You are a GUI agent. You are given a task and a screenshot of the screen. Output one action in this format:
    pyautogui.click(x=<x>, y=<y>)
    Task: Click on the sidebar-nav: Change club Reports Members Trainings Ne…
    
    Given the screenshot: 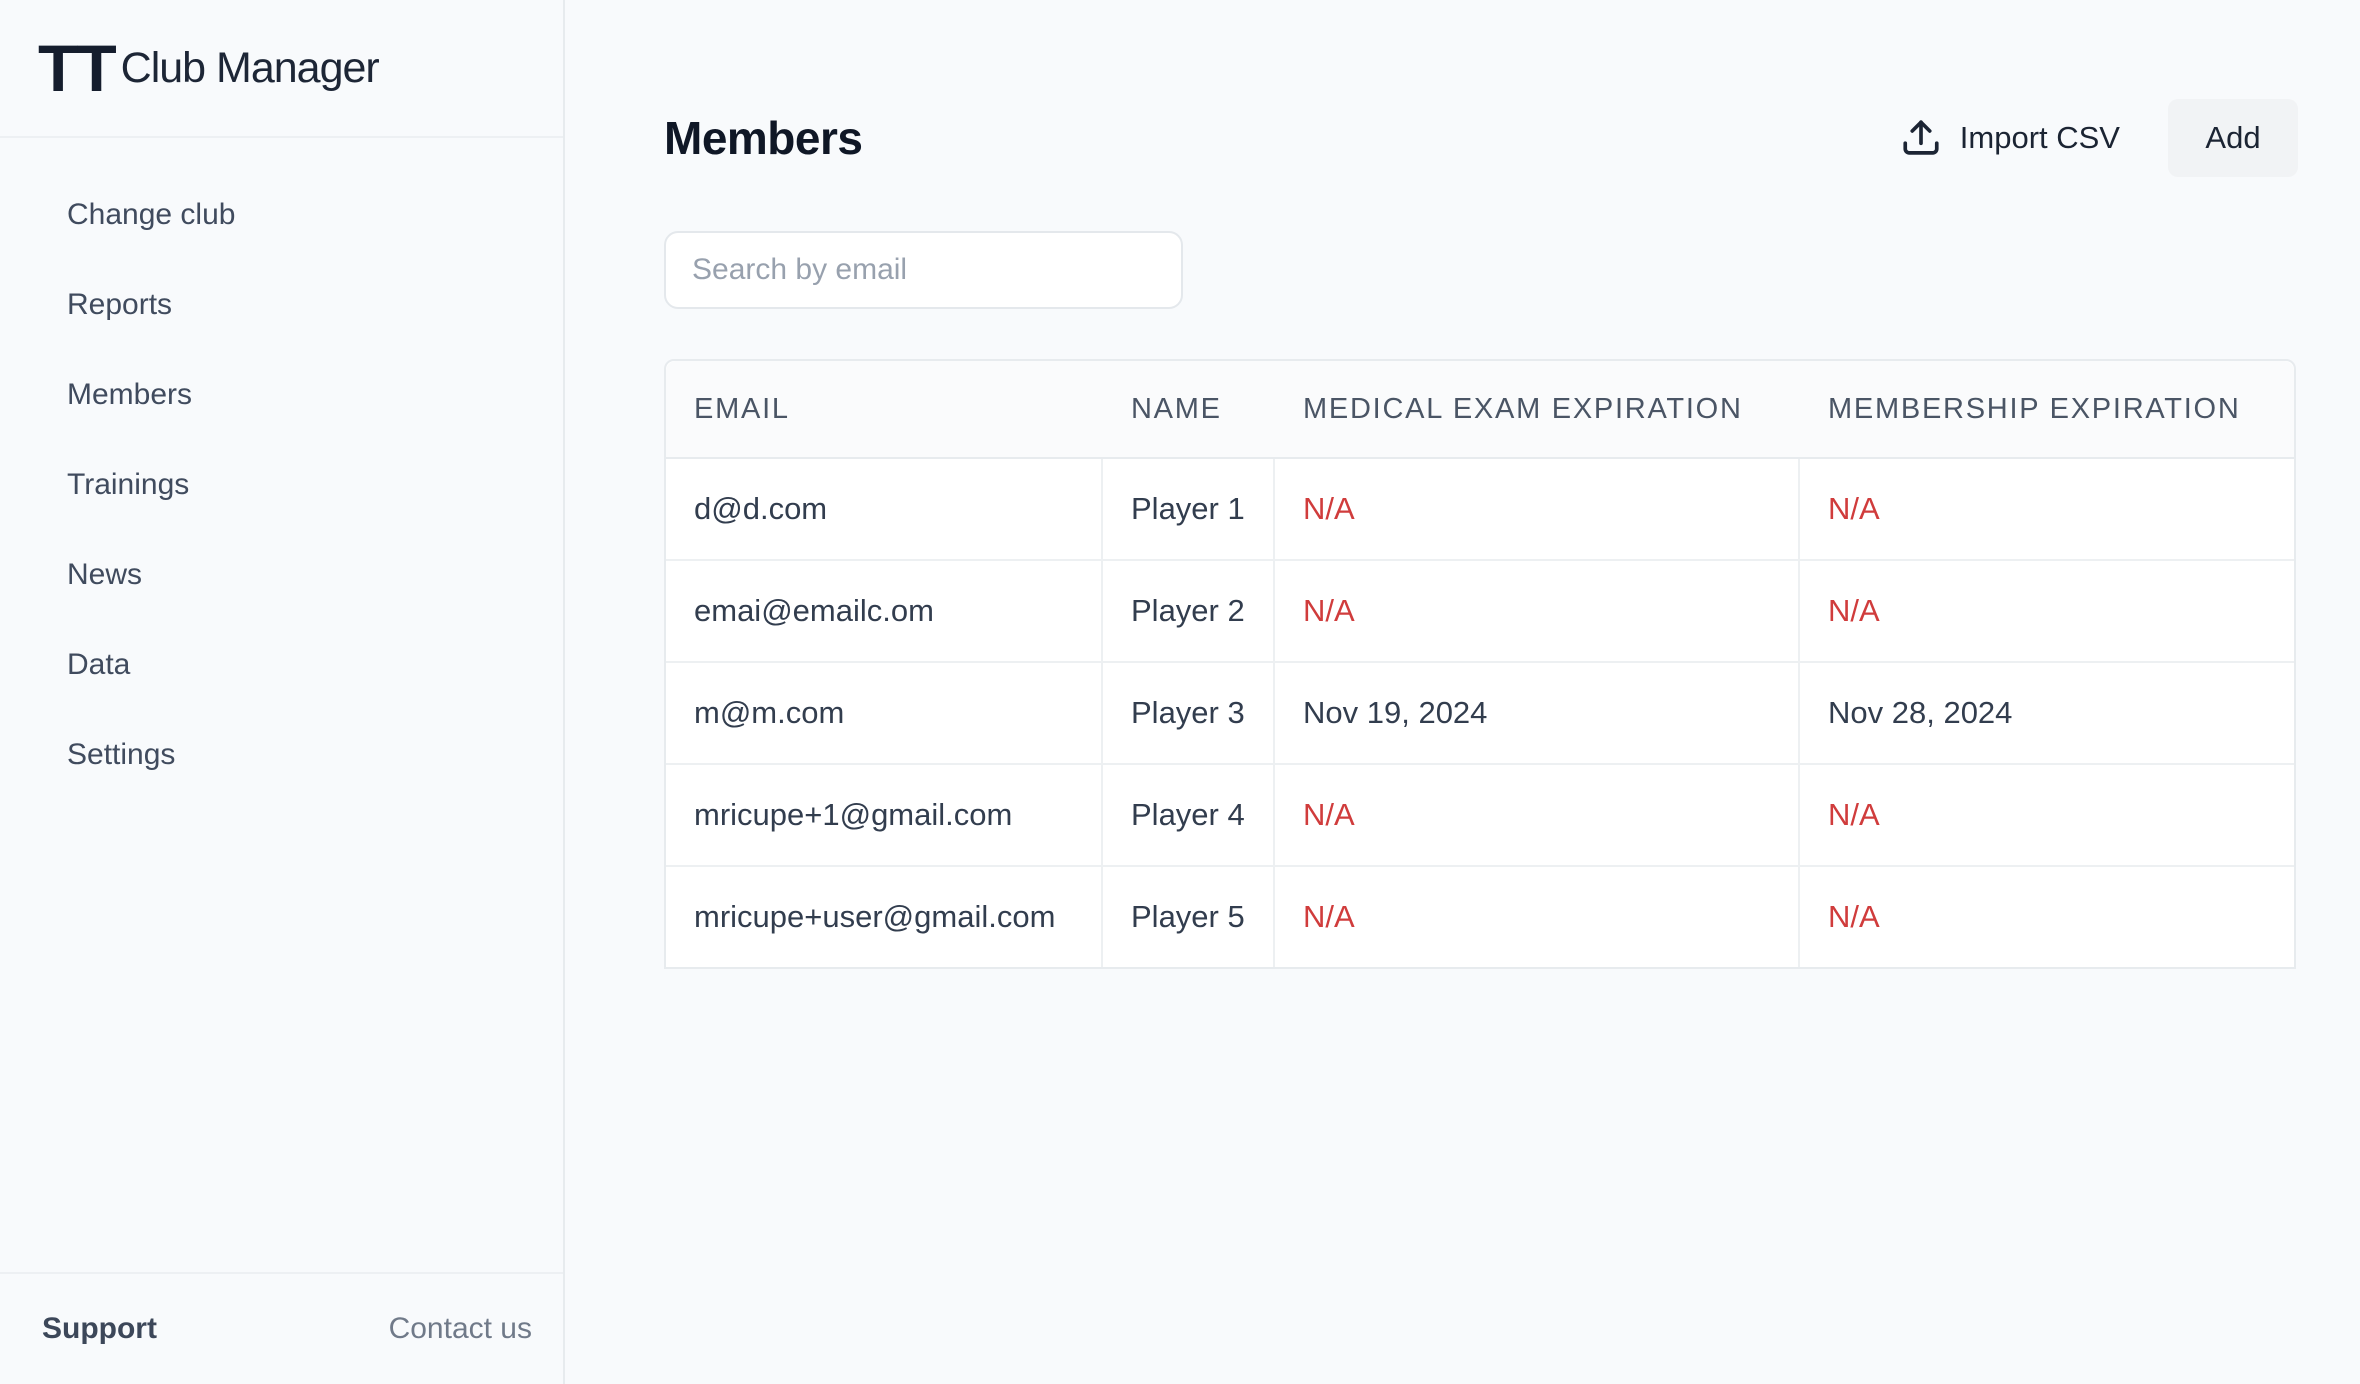 What is the action you would take?
    pyautogui.click(x=281, y=485)
    